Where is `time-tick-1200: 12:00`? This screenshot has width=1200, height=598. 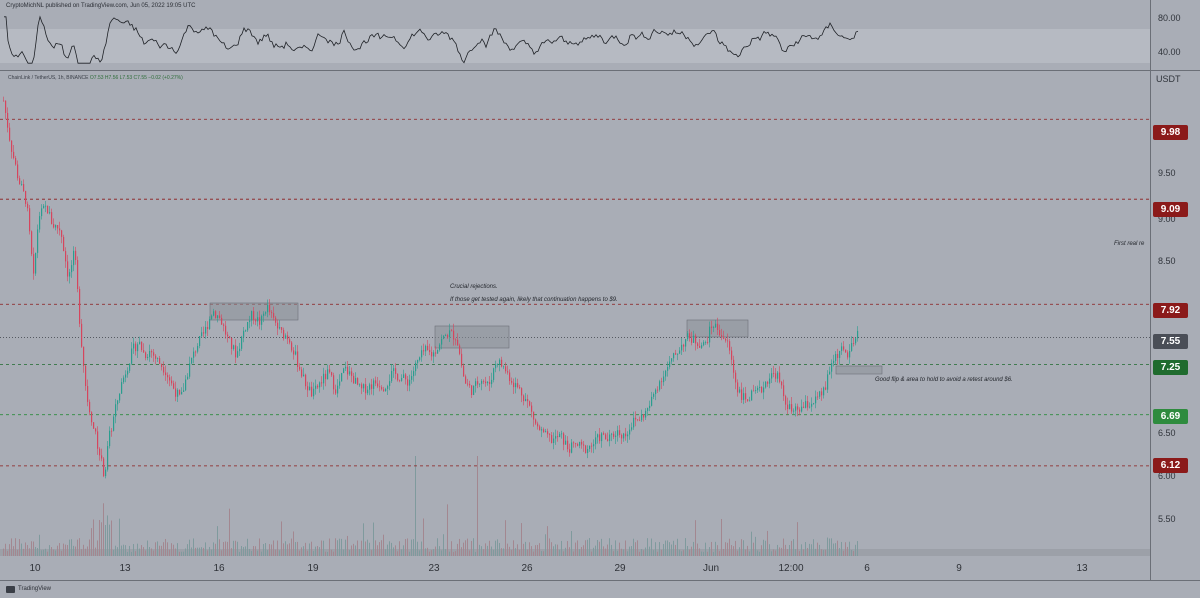 time-tick-1200: 12:00 is located at coordinates (791, 568).